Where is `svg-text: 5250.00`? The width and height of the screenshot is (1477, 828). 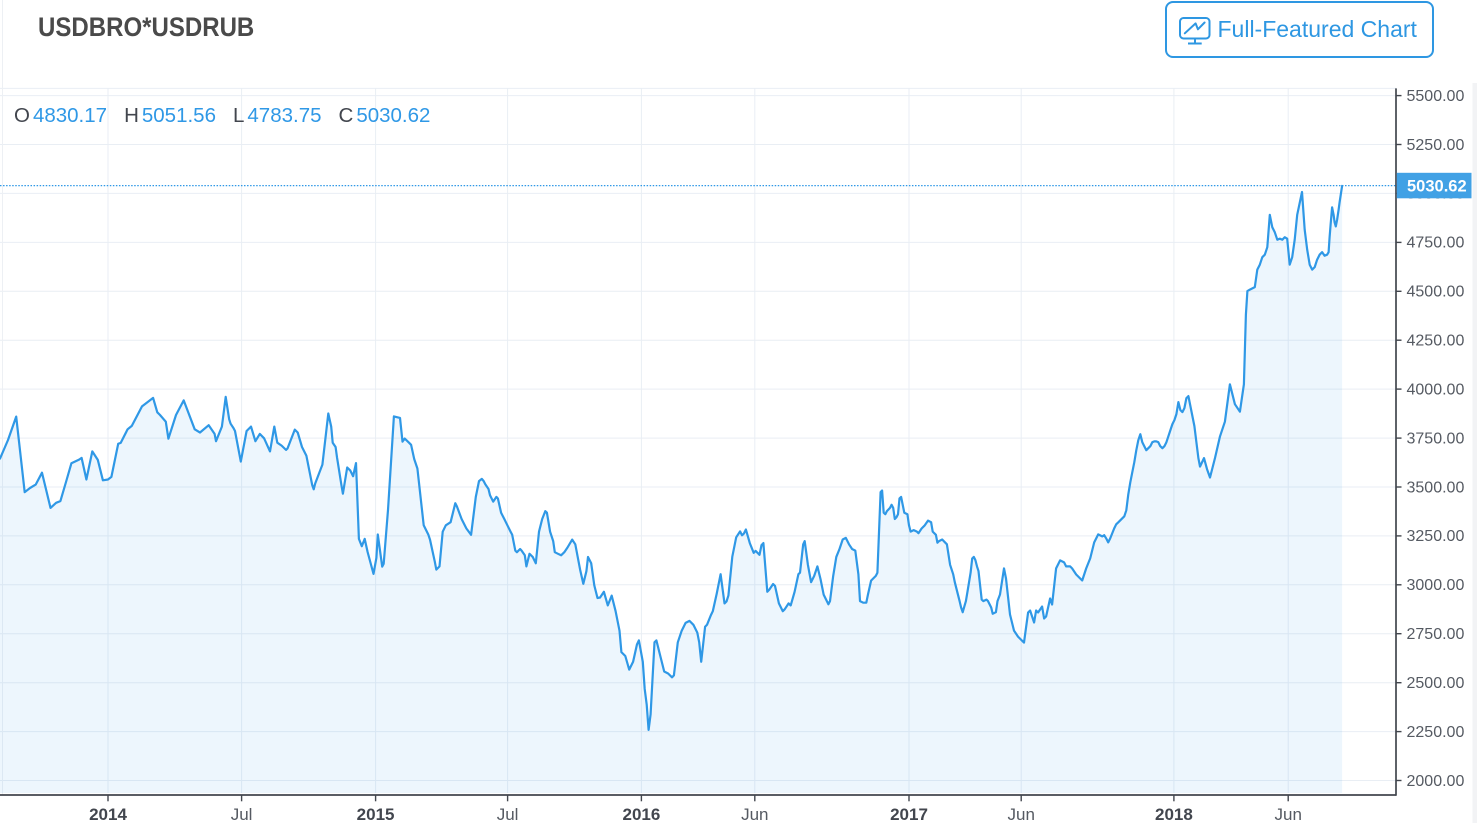 svg-text: 5250.00 is located at coordinates (1436, 145).